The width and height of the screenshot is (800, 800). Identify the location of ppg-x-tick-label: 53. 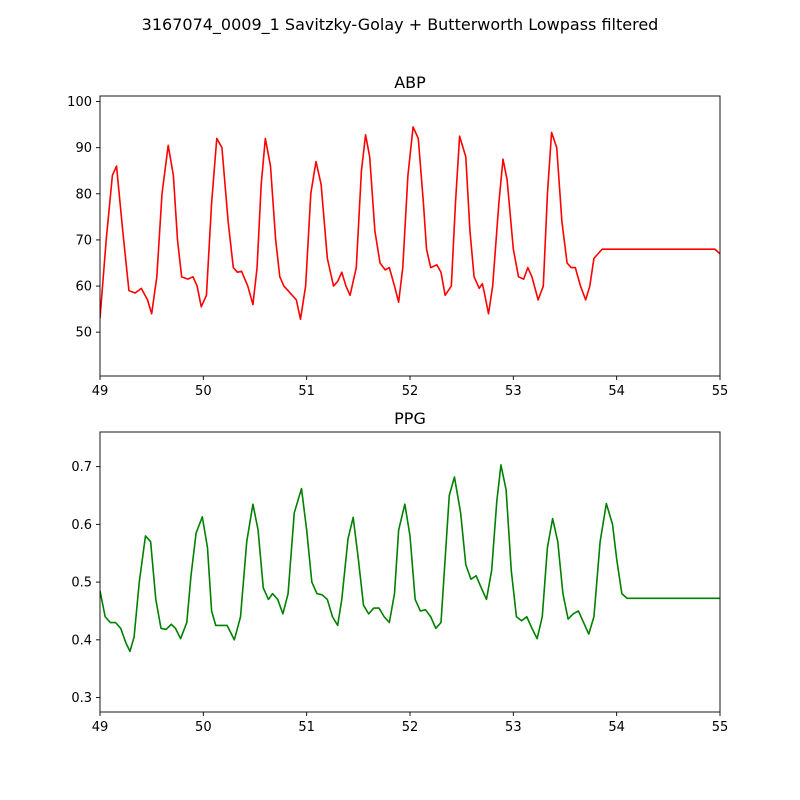
(513, 727).